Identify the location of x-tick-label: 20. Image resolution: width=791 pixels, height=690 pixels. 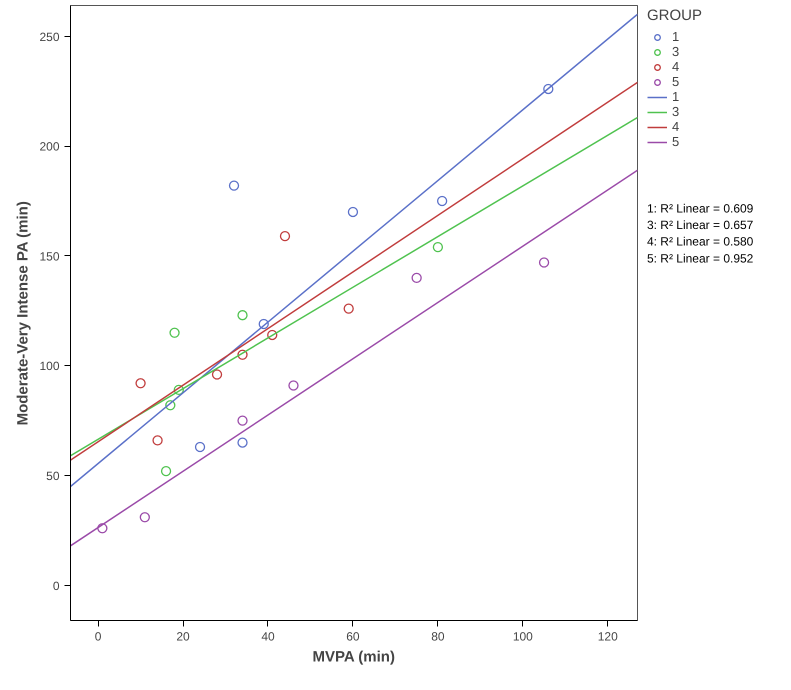
(183, 637).